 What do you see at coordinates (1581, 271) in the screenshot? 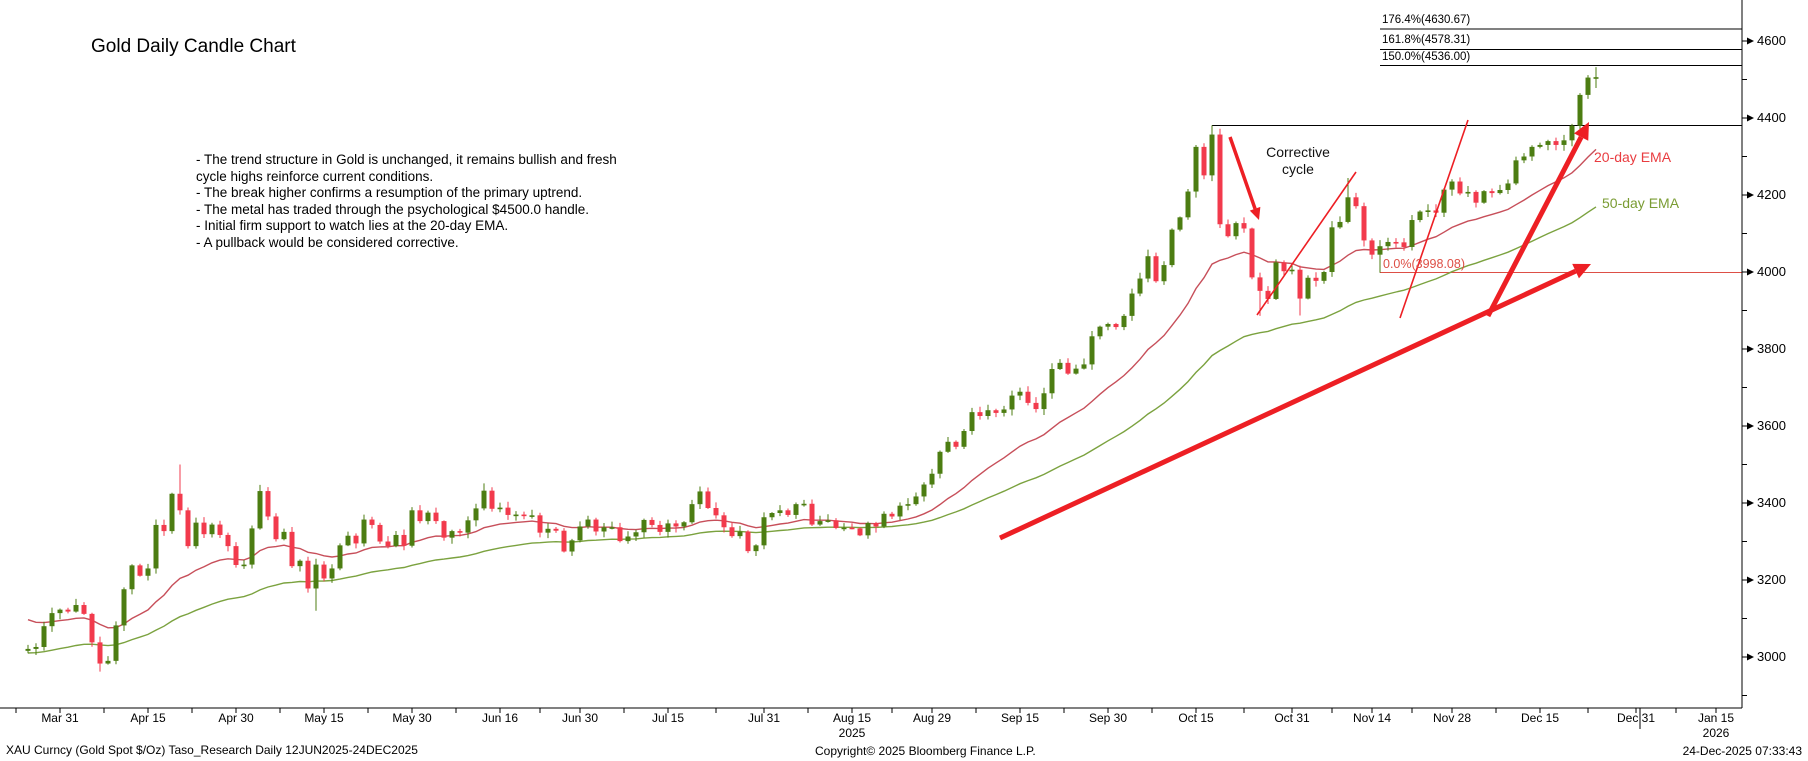
I see `uptrend-arrow-head` at bounding box center [1581, 271].